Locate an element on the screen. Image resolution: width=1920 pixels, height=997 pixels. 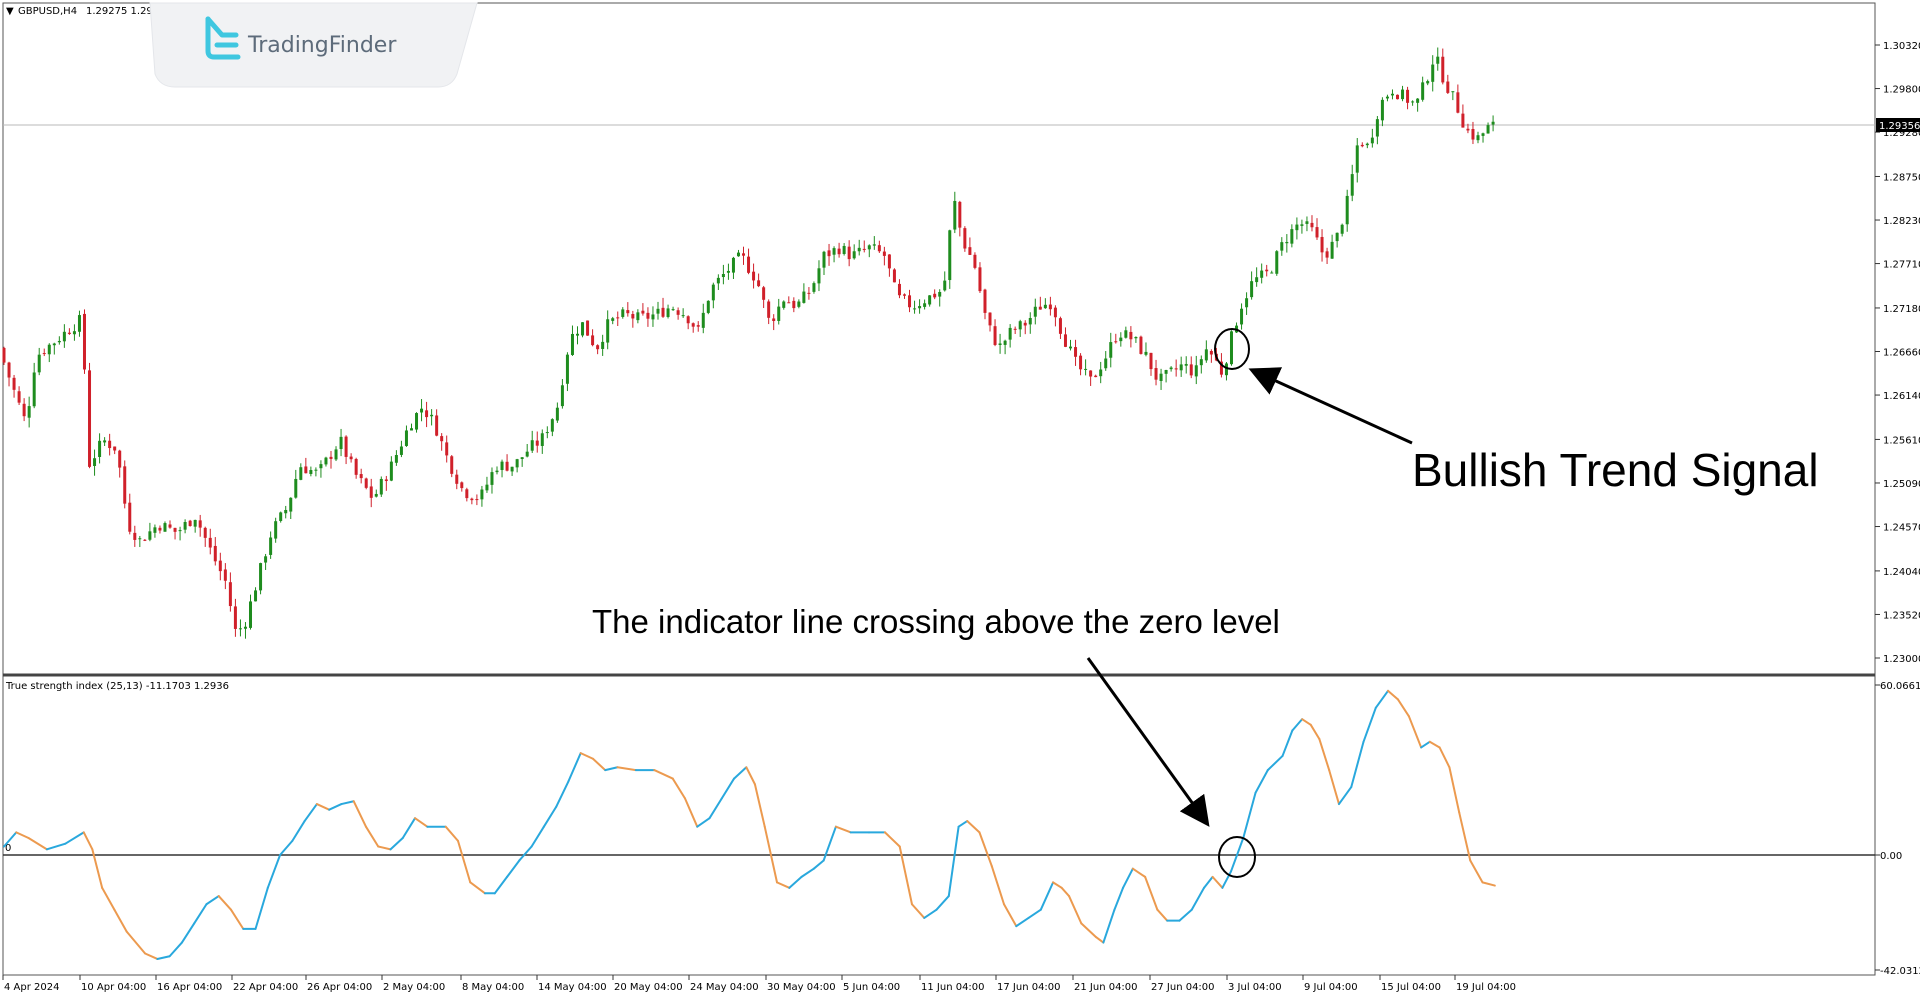
x-tick-label: 19 Jul 04:00 is located at coordinates (1486, 987).